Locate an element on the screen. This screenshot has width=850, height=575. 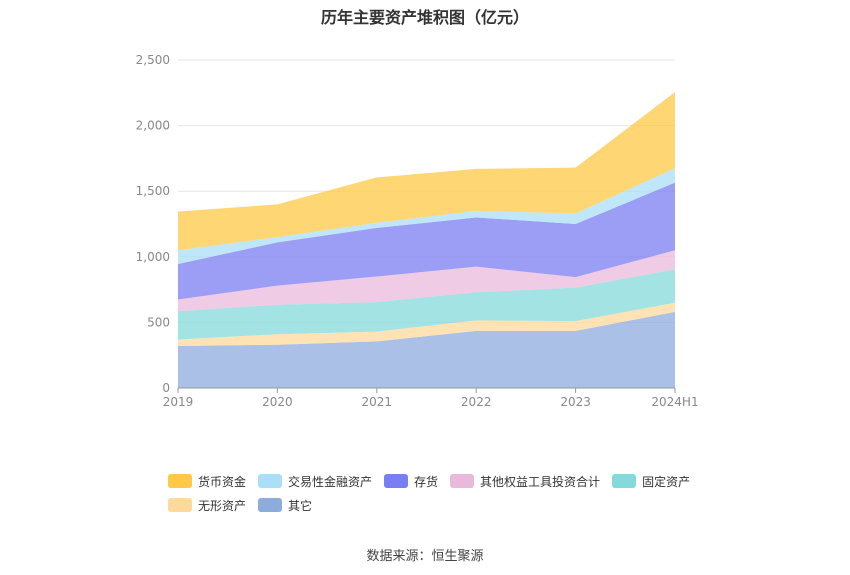
x-tick-label: 2024H1 is located at coordinates (674, 402).